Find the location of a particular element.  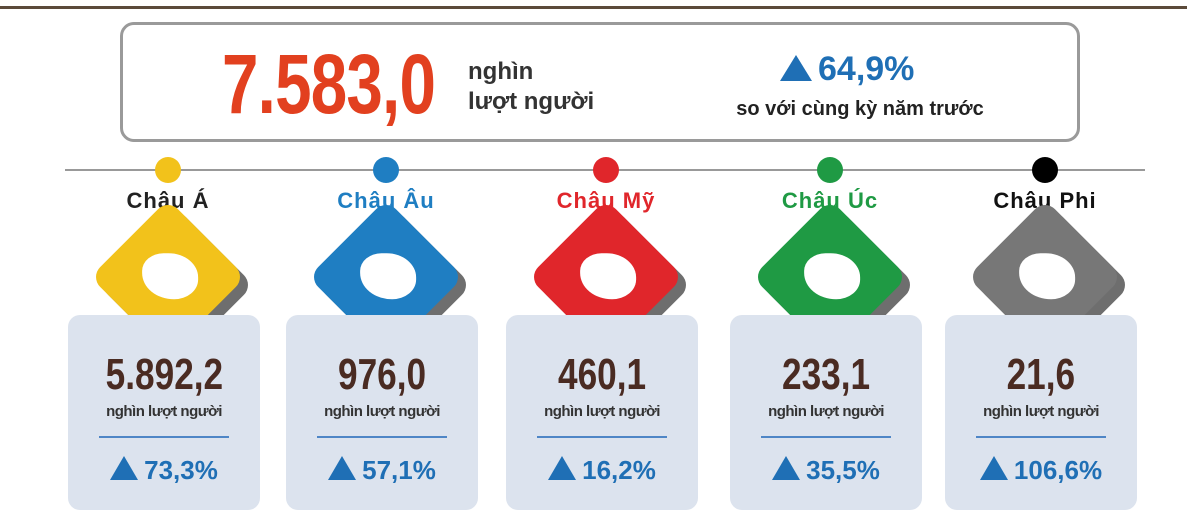

change-text: 35,5% is located at coordinates (843, 470).